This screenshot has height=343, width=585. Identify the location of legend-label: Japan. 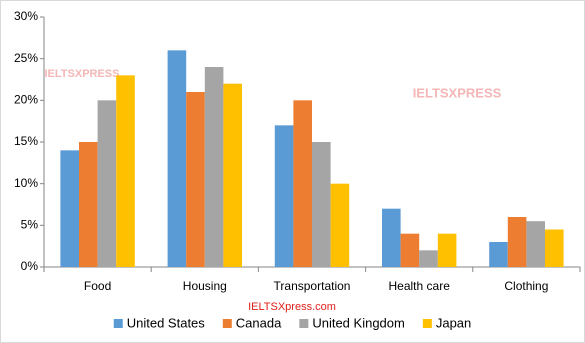
(453, 322).